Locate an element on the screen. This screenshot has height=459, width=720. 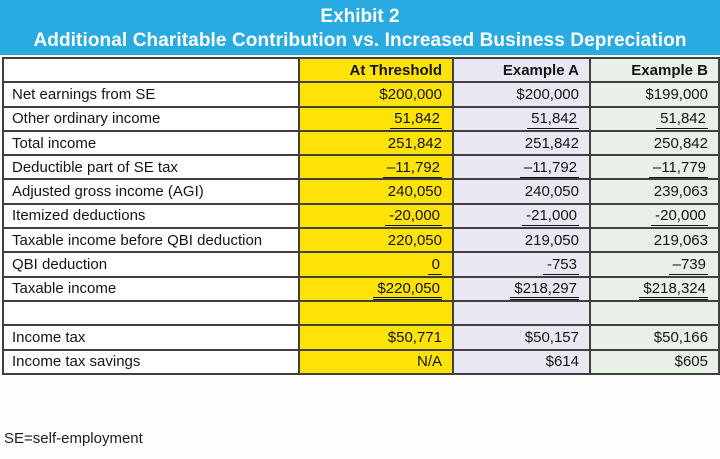
row-label-cell: Total income is located at coordinates (151, 143).